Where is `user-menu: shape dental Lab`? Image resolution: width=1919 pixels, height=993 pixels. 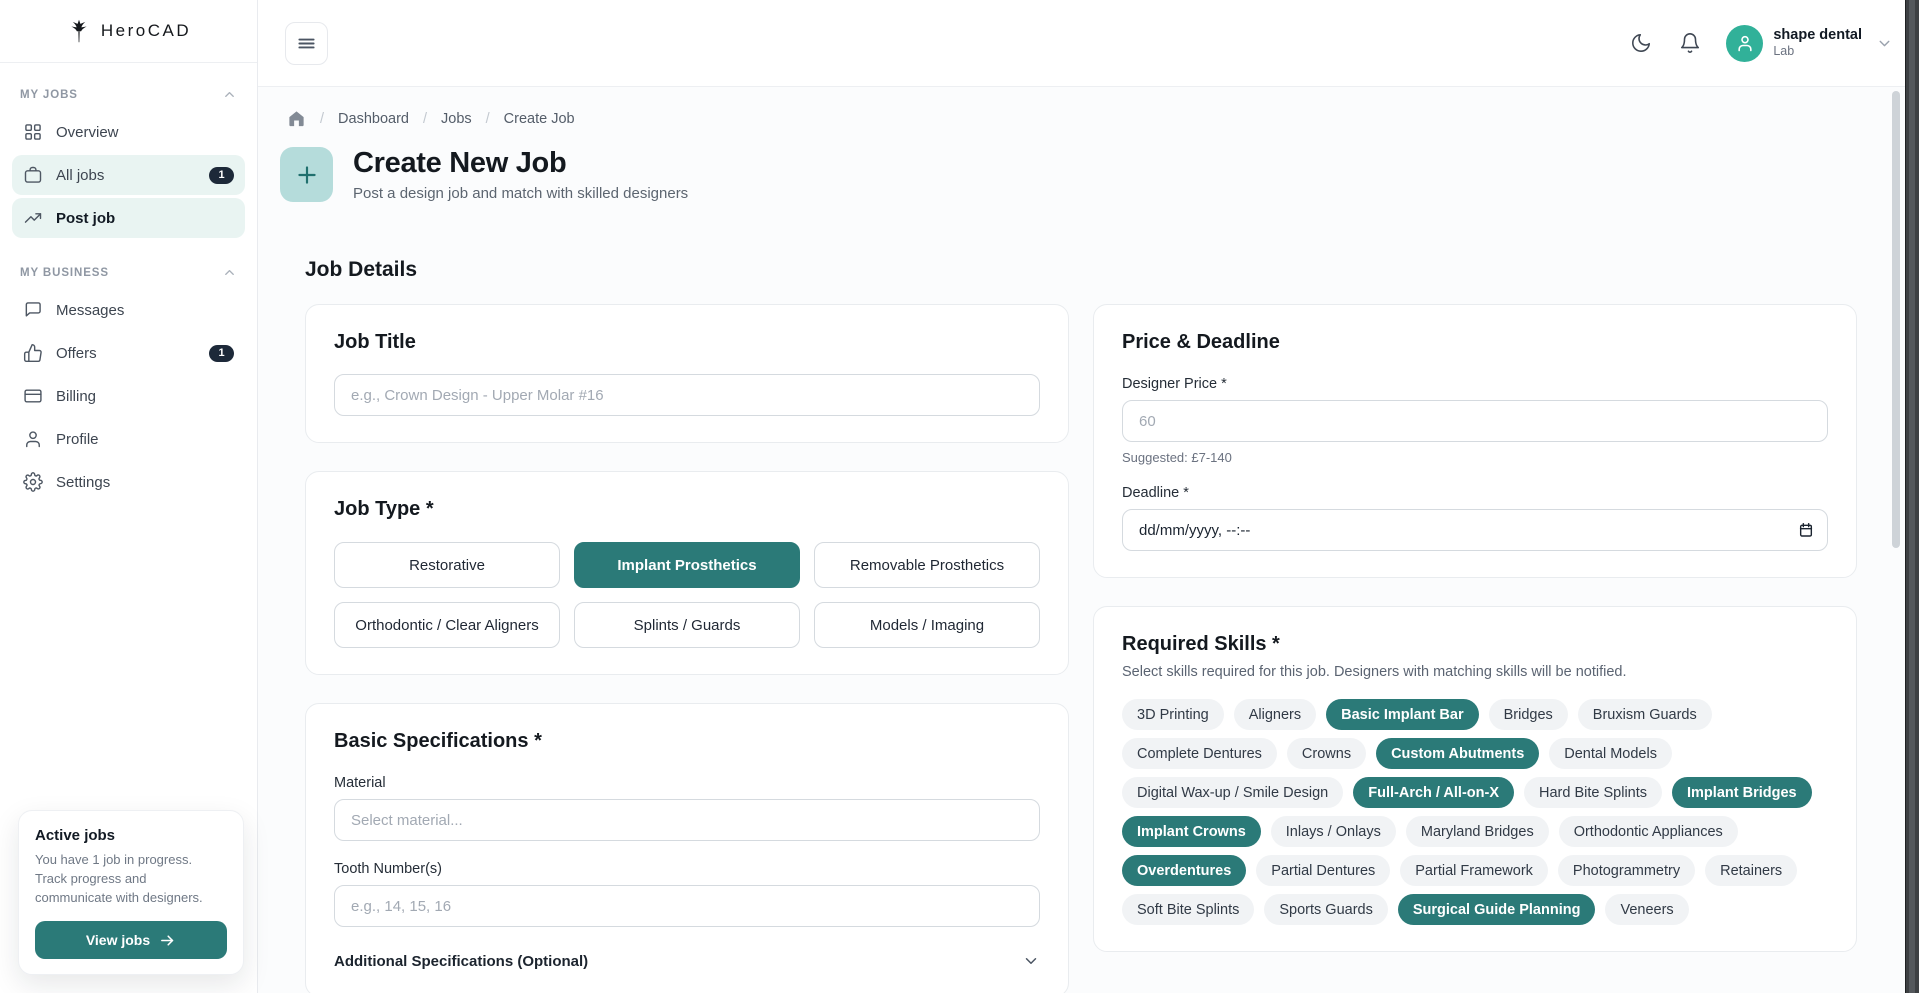 user-menu: shape dental Lab is located at coordinates (1809, 43).